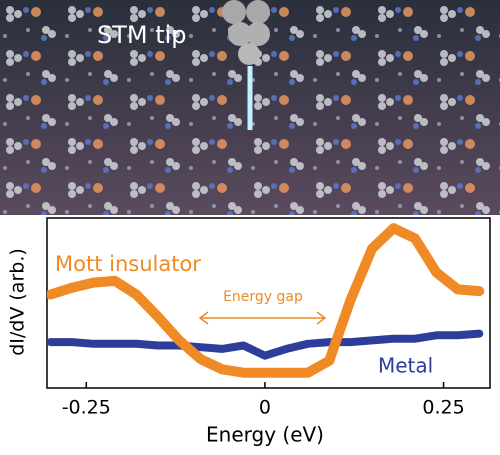 The height and width of the screenshot is (455, 500). I want to click on stm-tip, so click(246, 32).